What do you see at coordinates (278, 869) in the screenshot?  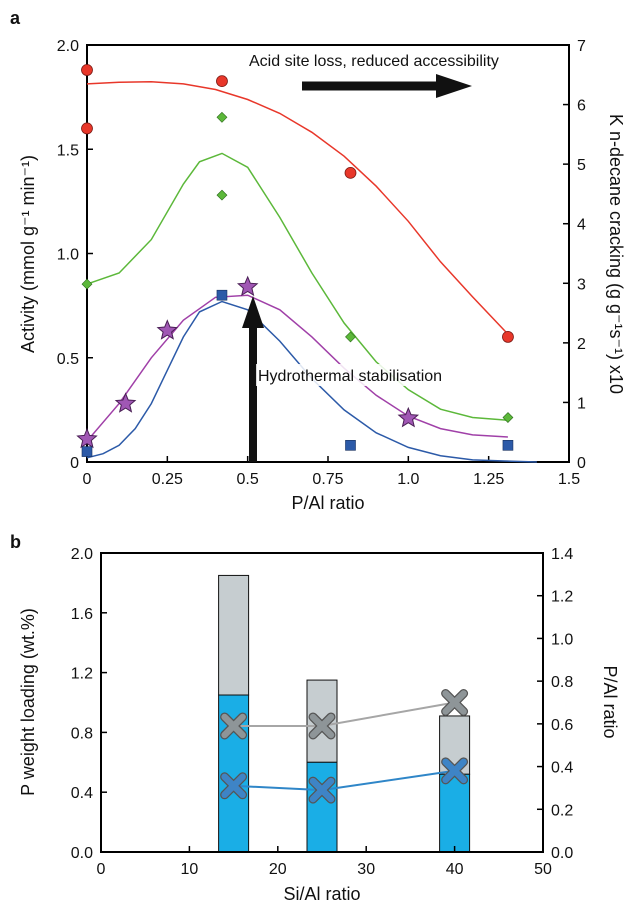 I see `b-x-tick-label: 20` at bounding box center [278, 869].